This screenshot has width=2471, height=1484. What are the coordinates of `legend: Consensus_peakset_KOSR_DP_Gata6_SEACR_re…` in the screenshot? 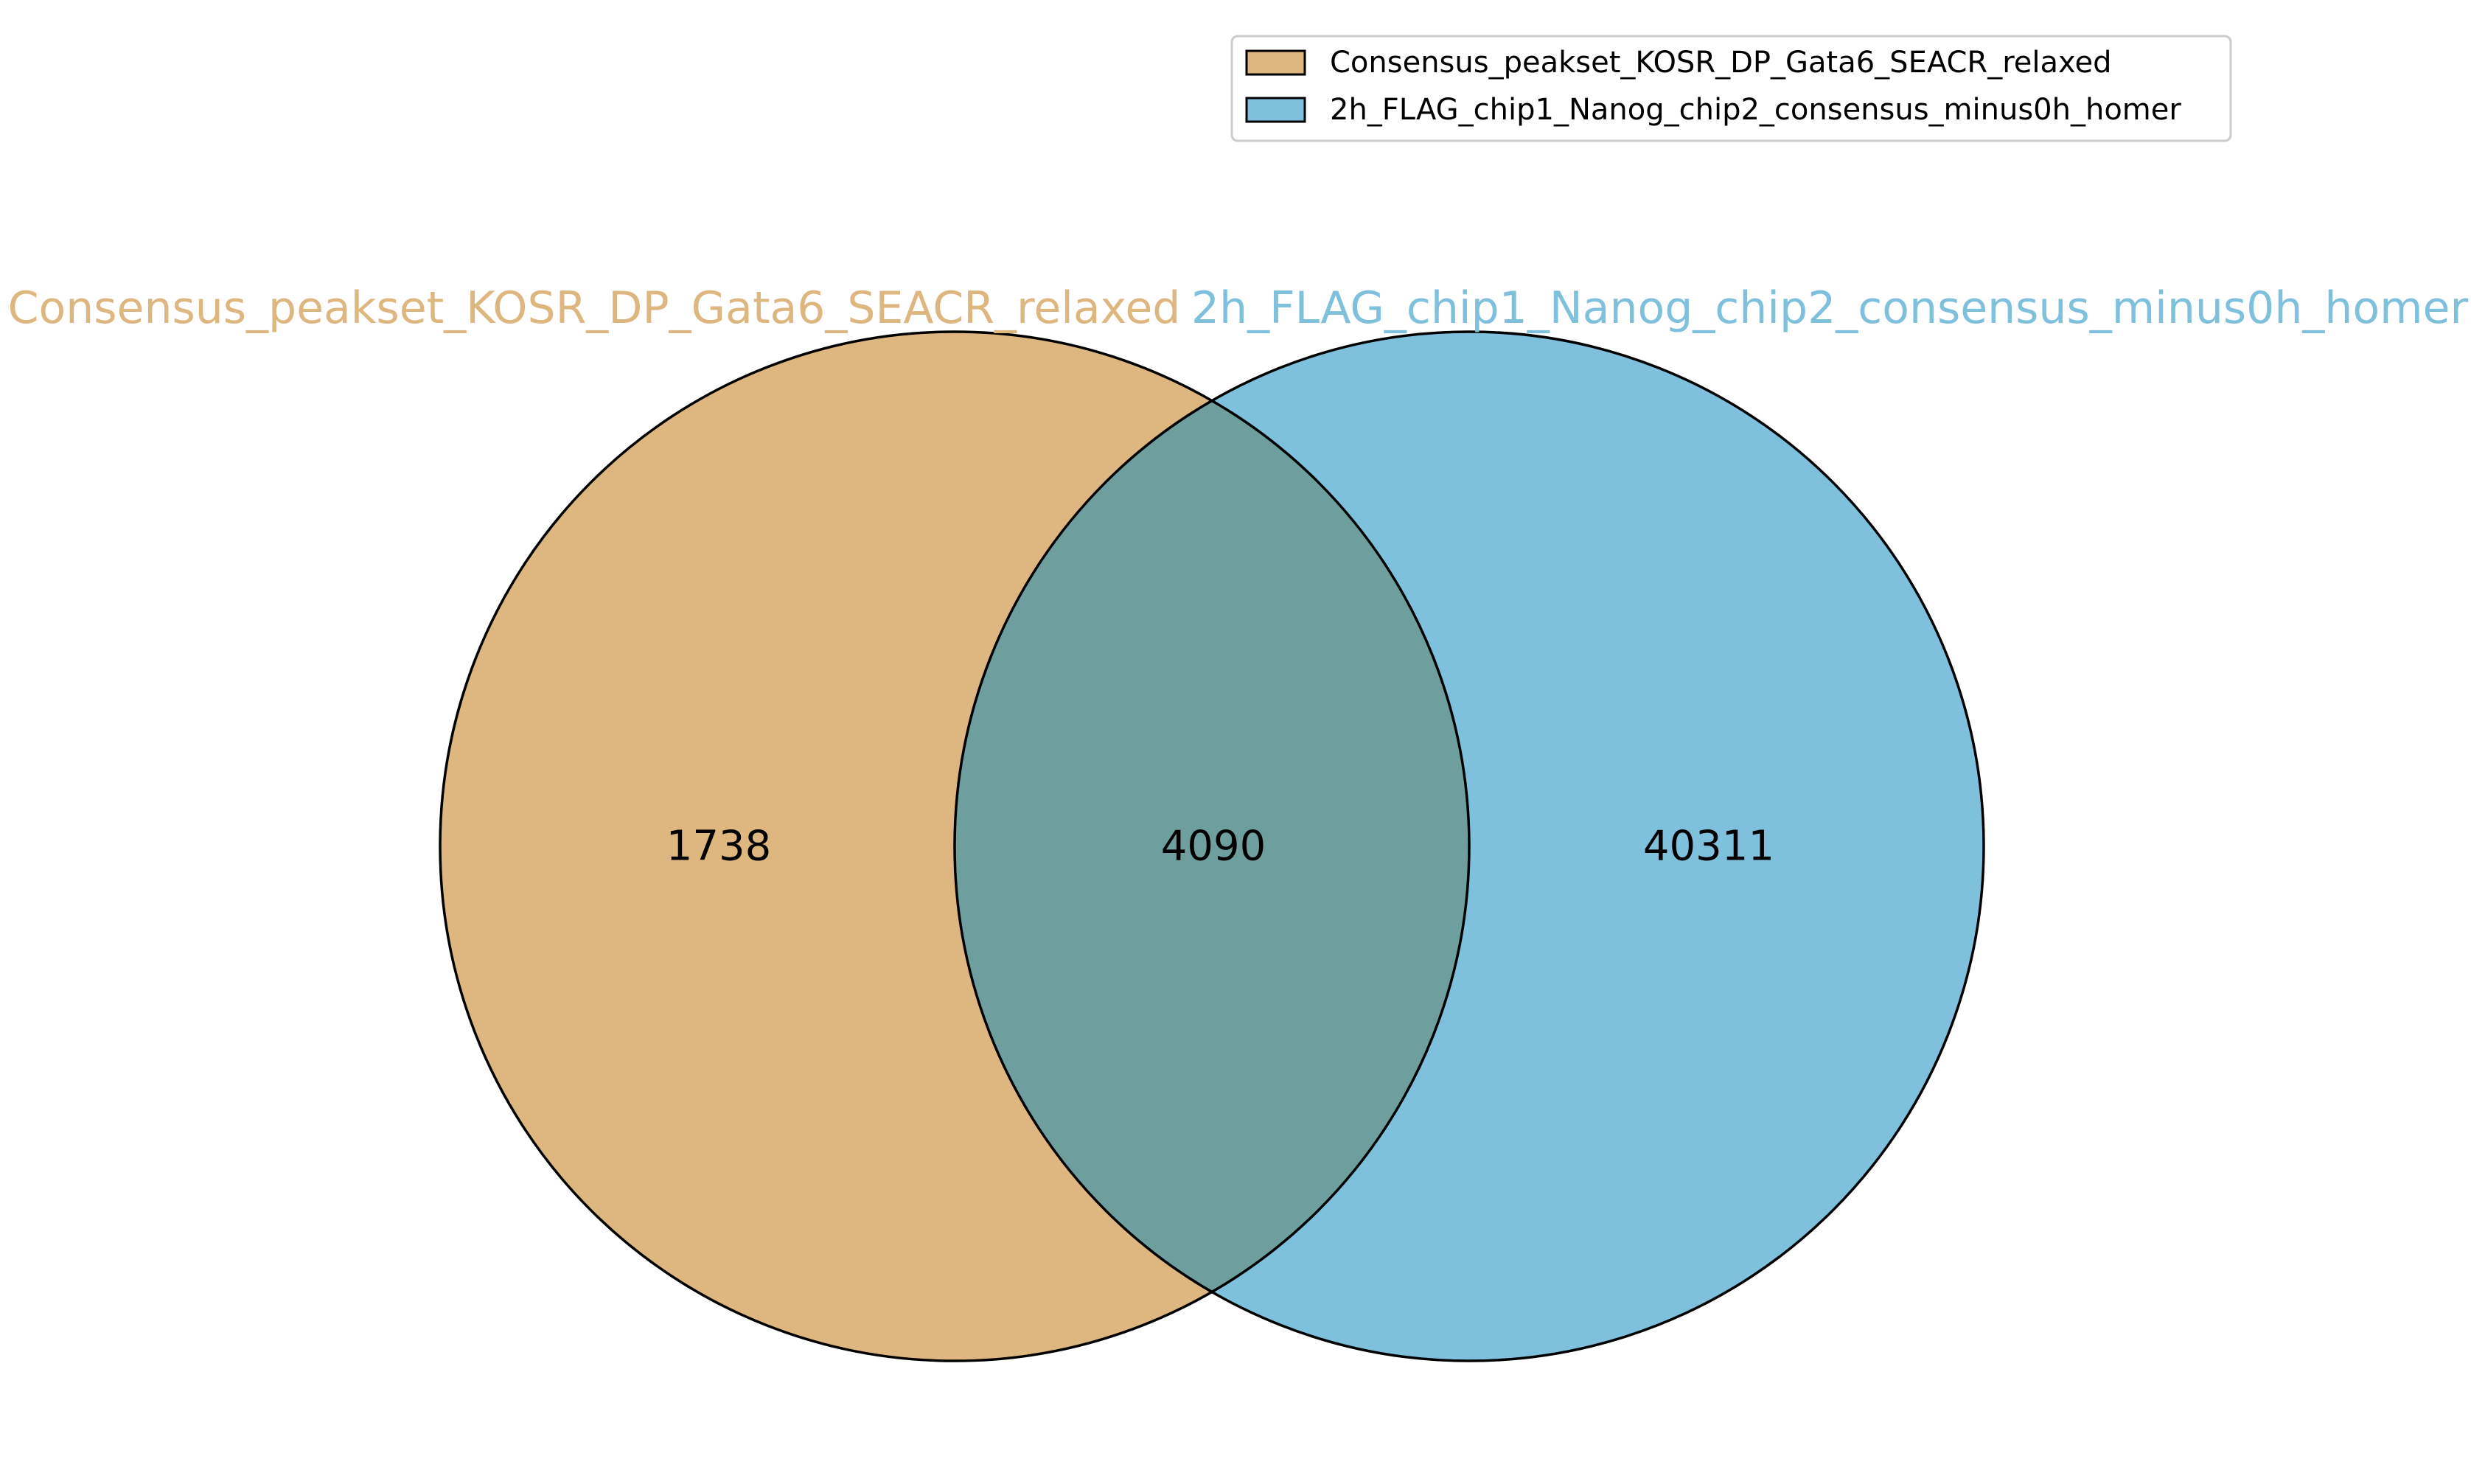 It's located at (1731, 88).